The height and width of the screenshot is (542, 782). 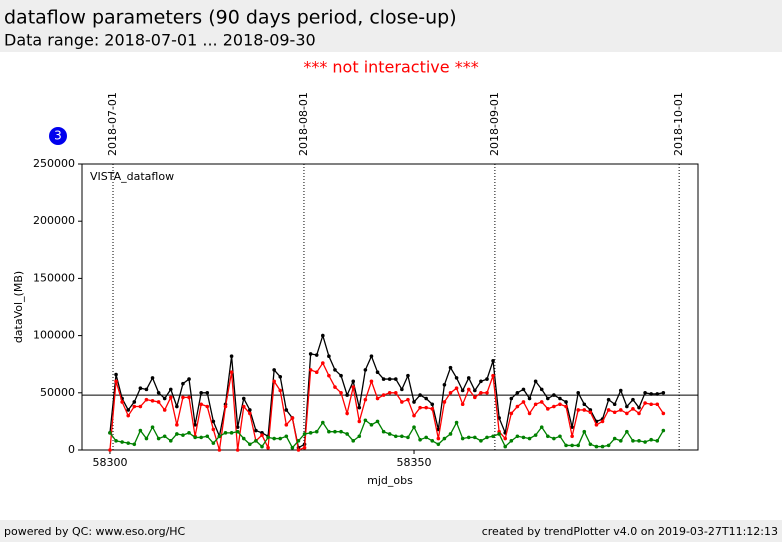 I want to click on footer-bg, so click(x=391, y=531).